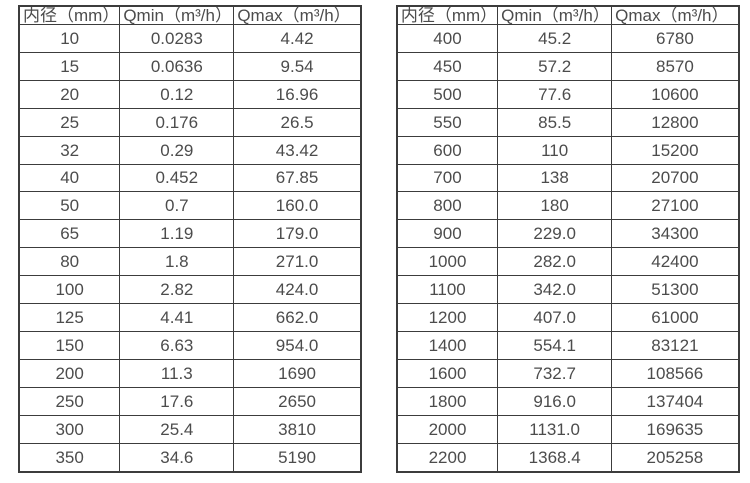  What do you see at coordinates (190, 206) in the screenshot?
I see `table-row: 50 0.7 160.0` at bounding box center [190, 206].